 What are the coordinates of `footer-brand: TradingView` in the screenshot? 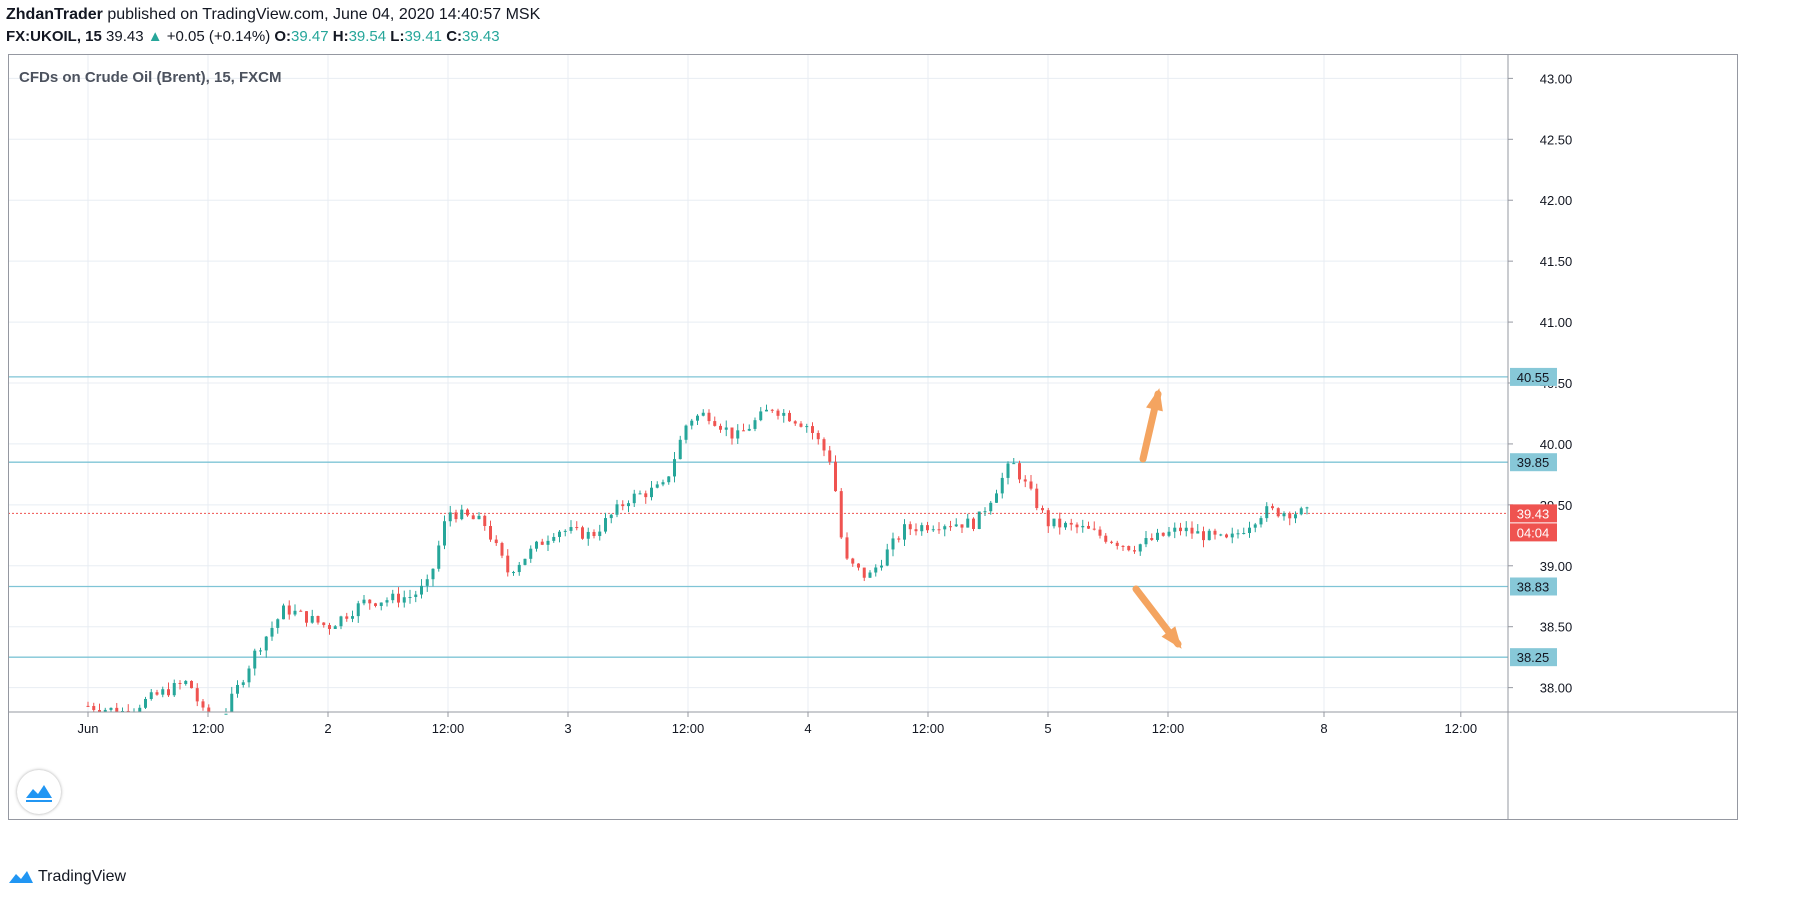 It's located at (67, 877).